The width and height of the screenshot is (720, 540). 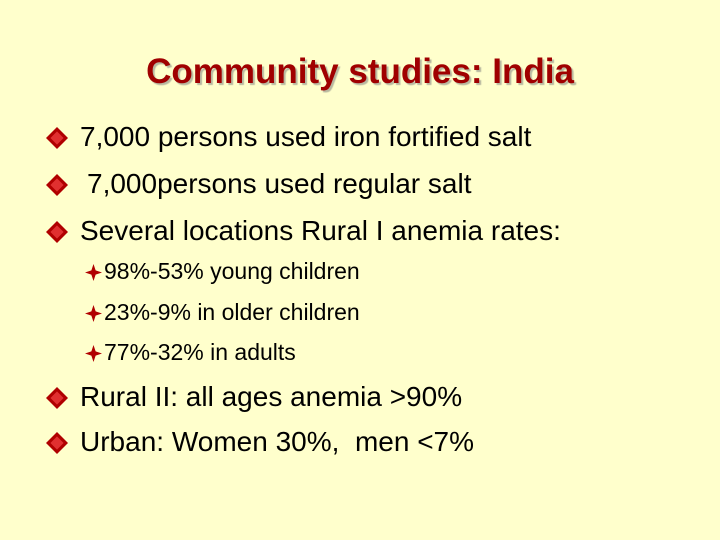 I want to click on bullet-text: Rural II: all ages anemia >90%, so click(x=271, y=396).